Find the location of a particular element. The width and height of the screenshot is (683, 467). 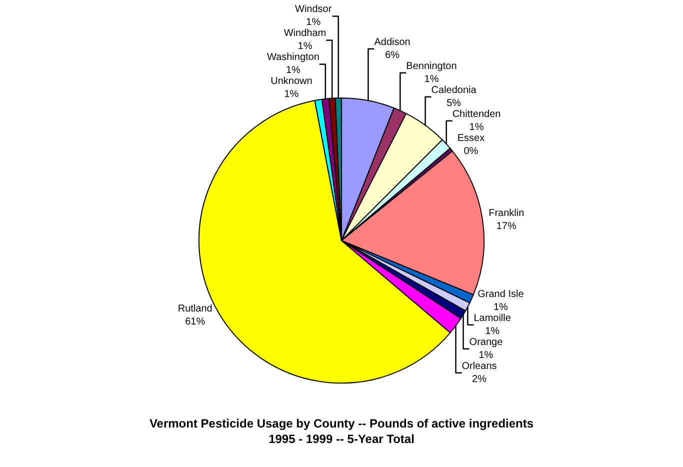

data-label: 0% is located at coordinates (471, 151).